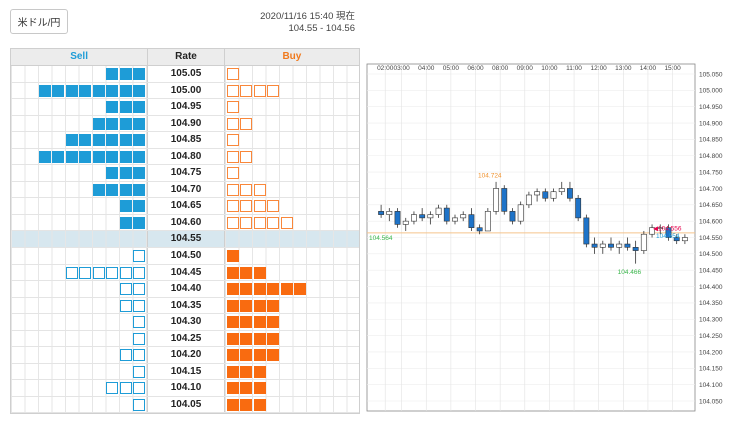 Image resolution: width=740 pixels, height=421 pixels. I want to click on rate-cell: 104.45, so click(186, 272).